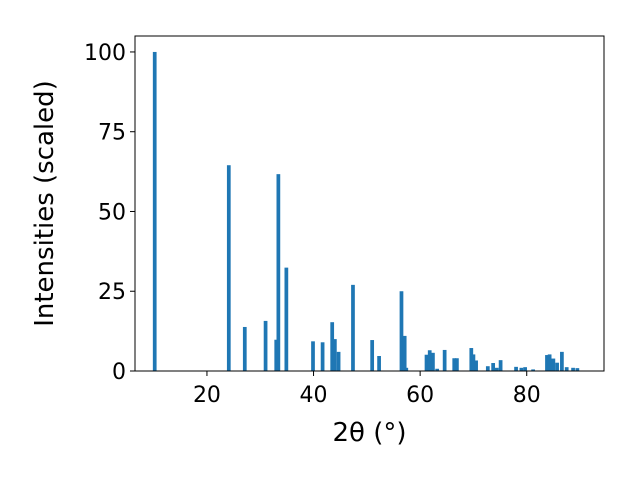 The height and width of the screenshot is (480, 640). Describe the element at coordinates (112, 133) in the screenshot. I see `y-tick-label: 75` at that location.